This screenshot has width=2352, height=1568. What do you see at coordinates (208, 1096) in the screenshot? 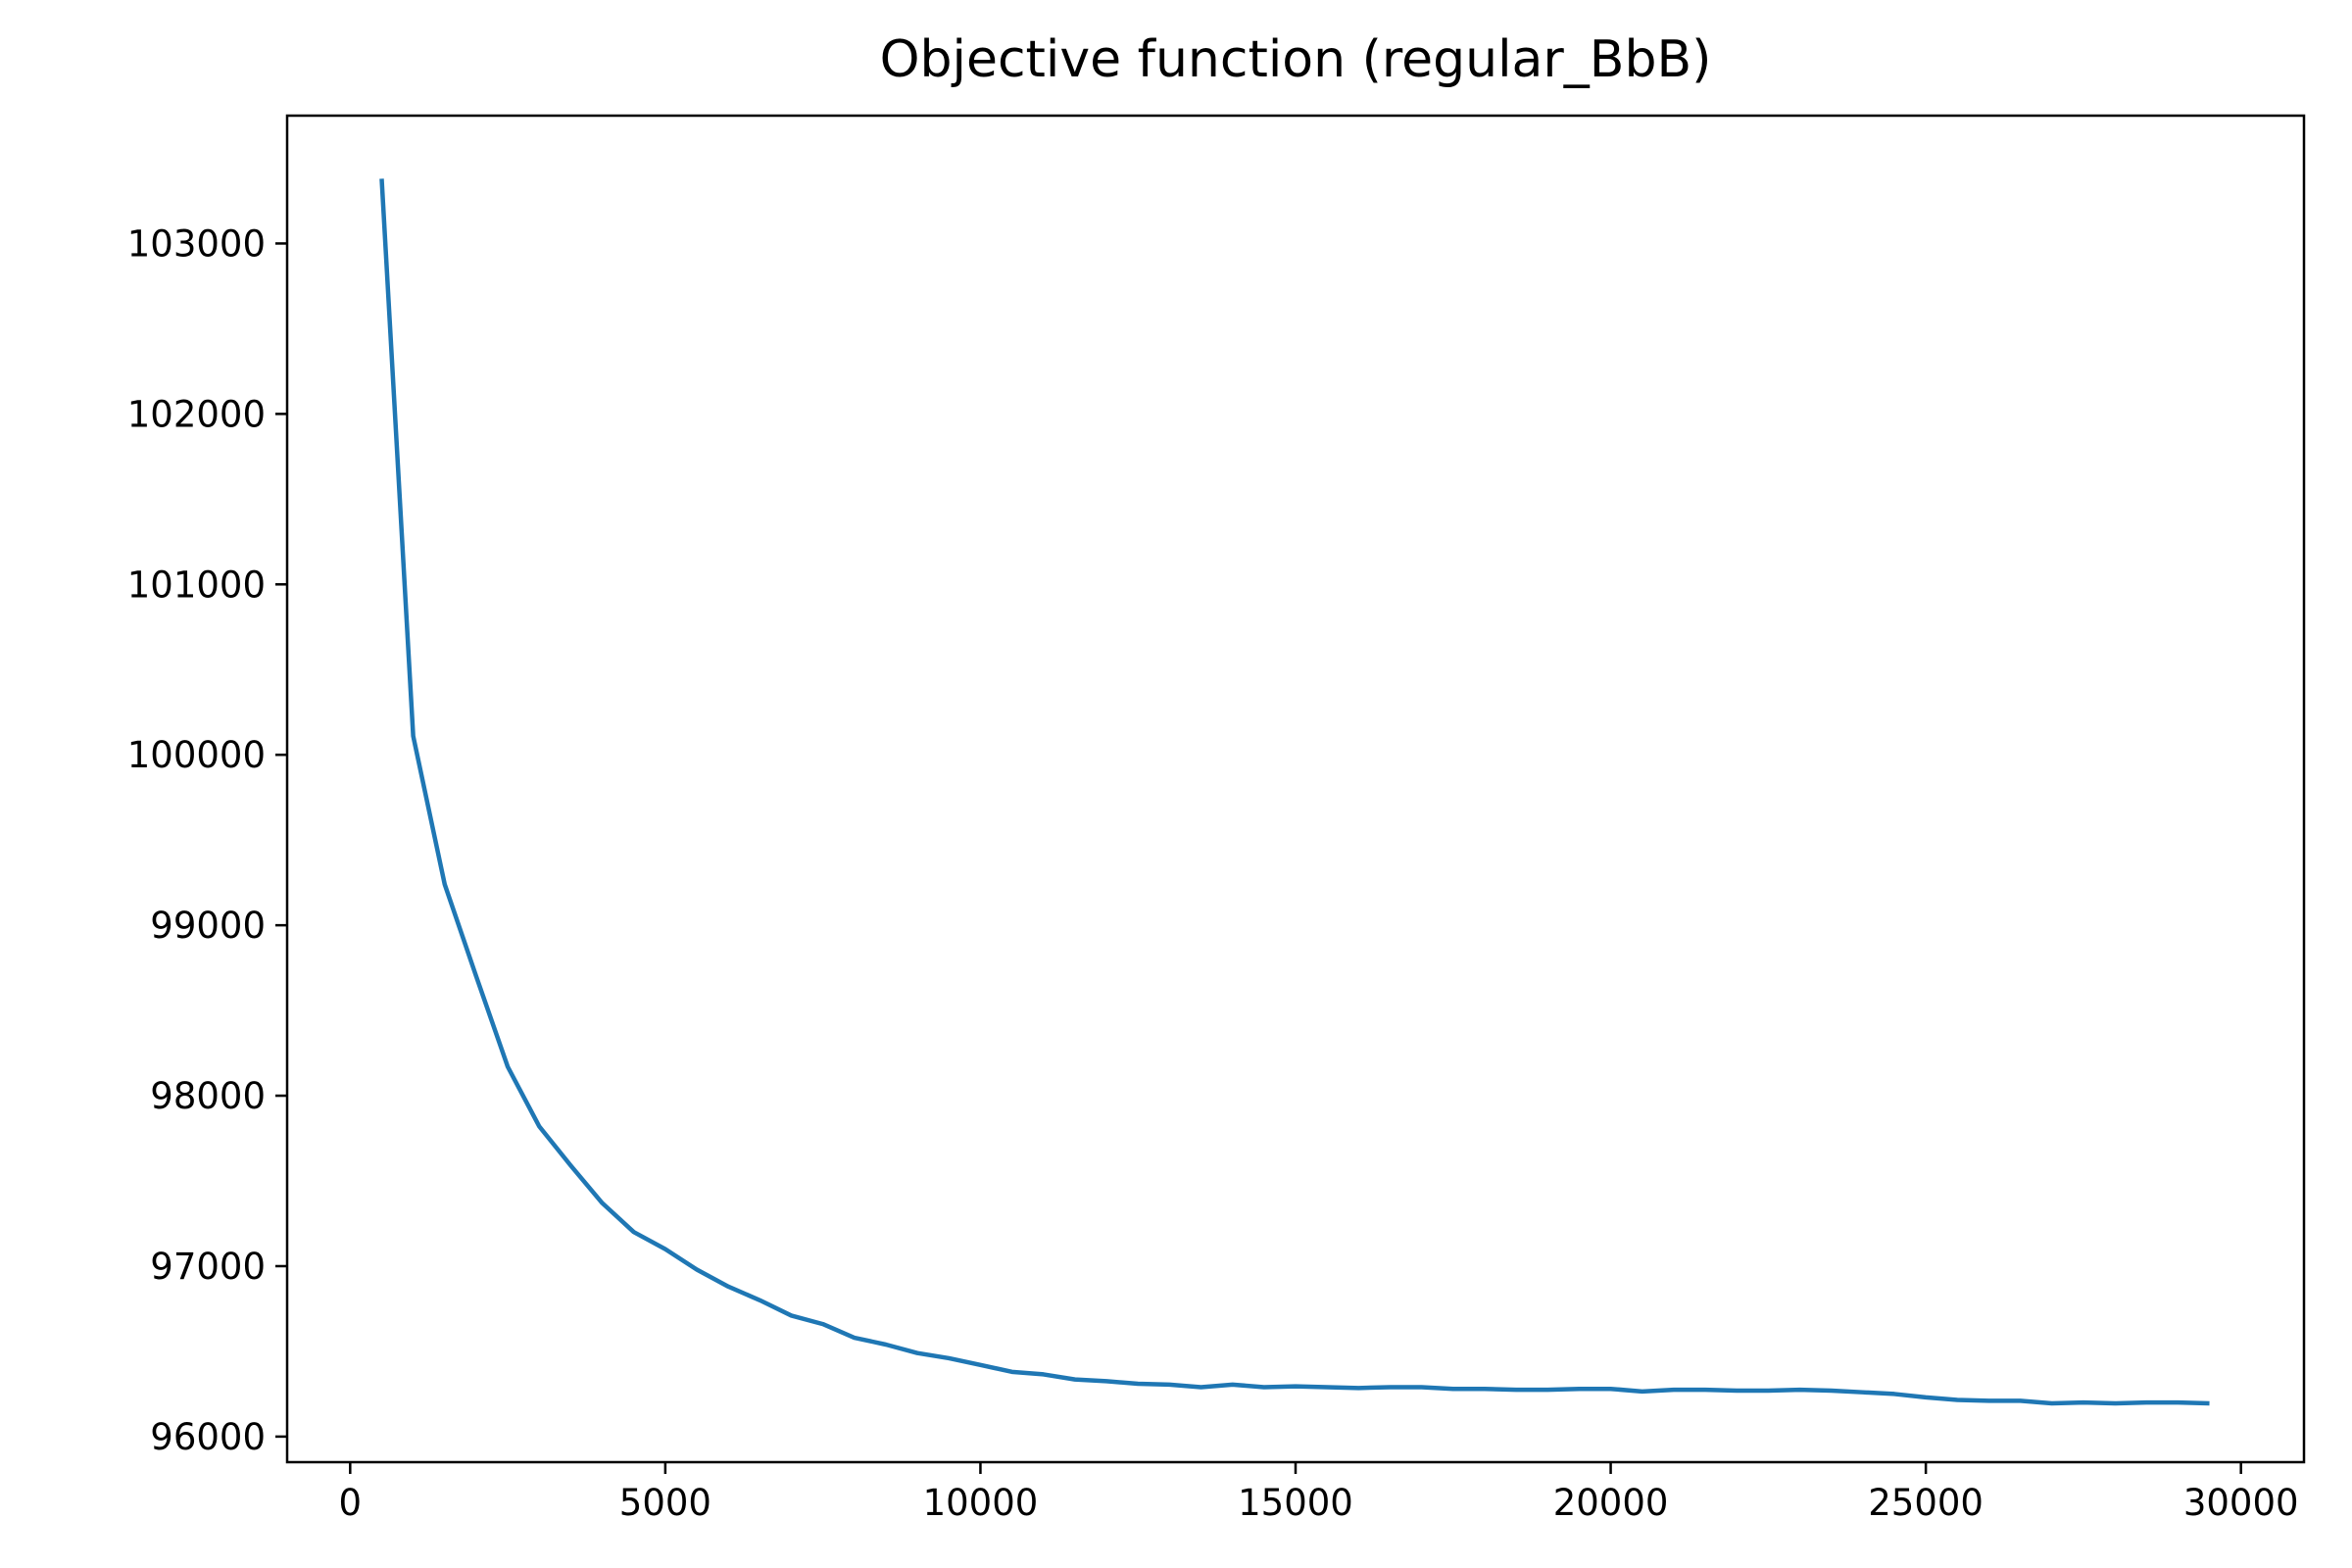
I see `y-tick-label: 98000` at bounding box center [208, 1096].